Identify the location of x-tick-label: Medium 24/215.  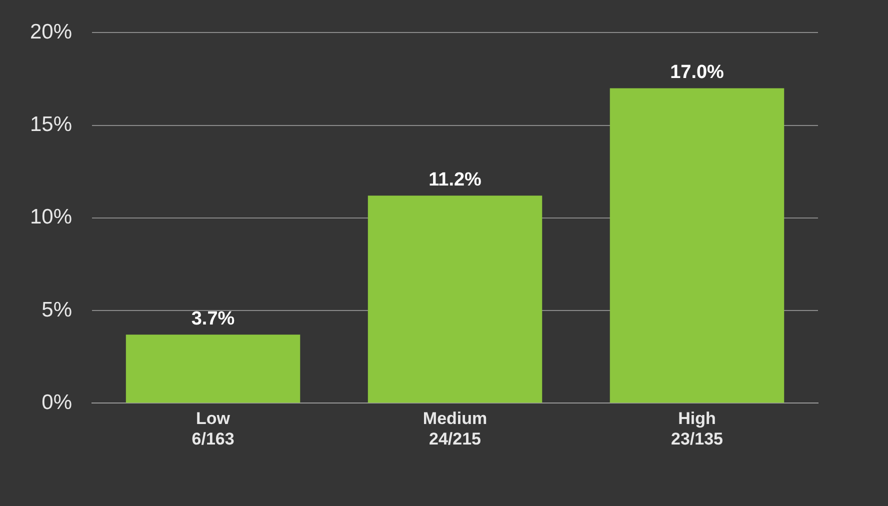
(455, 428).